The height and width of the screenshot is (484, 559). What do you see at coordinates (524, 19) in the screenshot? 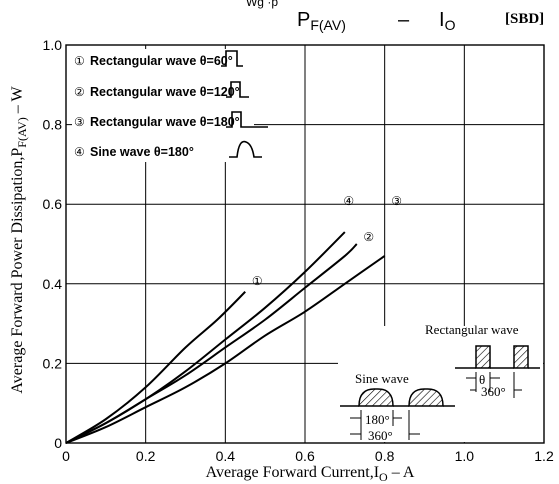
I see `sbd-tag: [SBD]` at bounding box center [524, 19].